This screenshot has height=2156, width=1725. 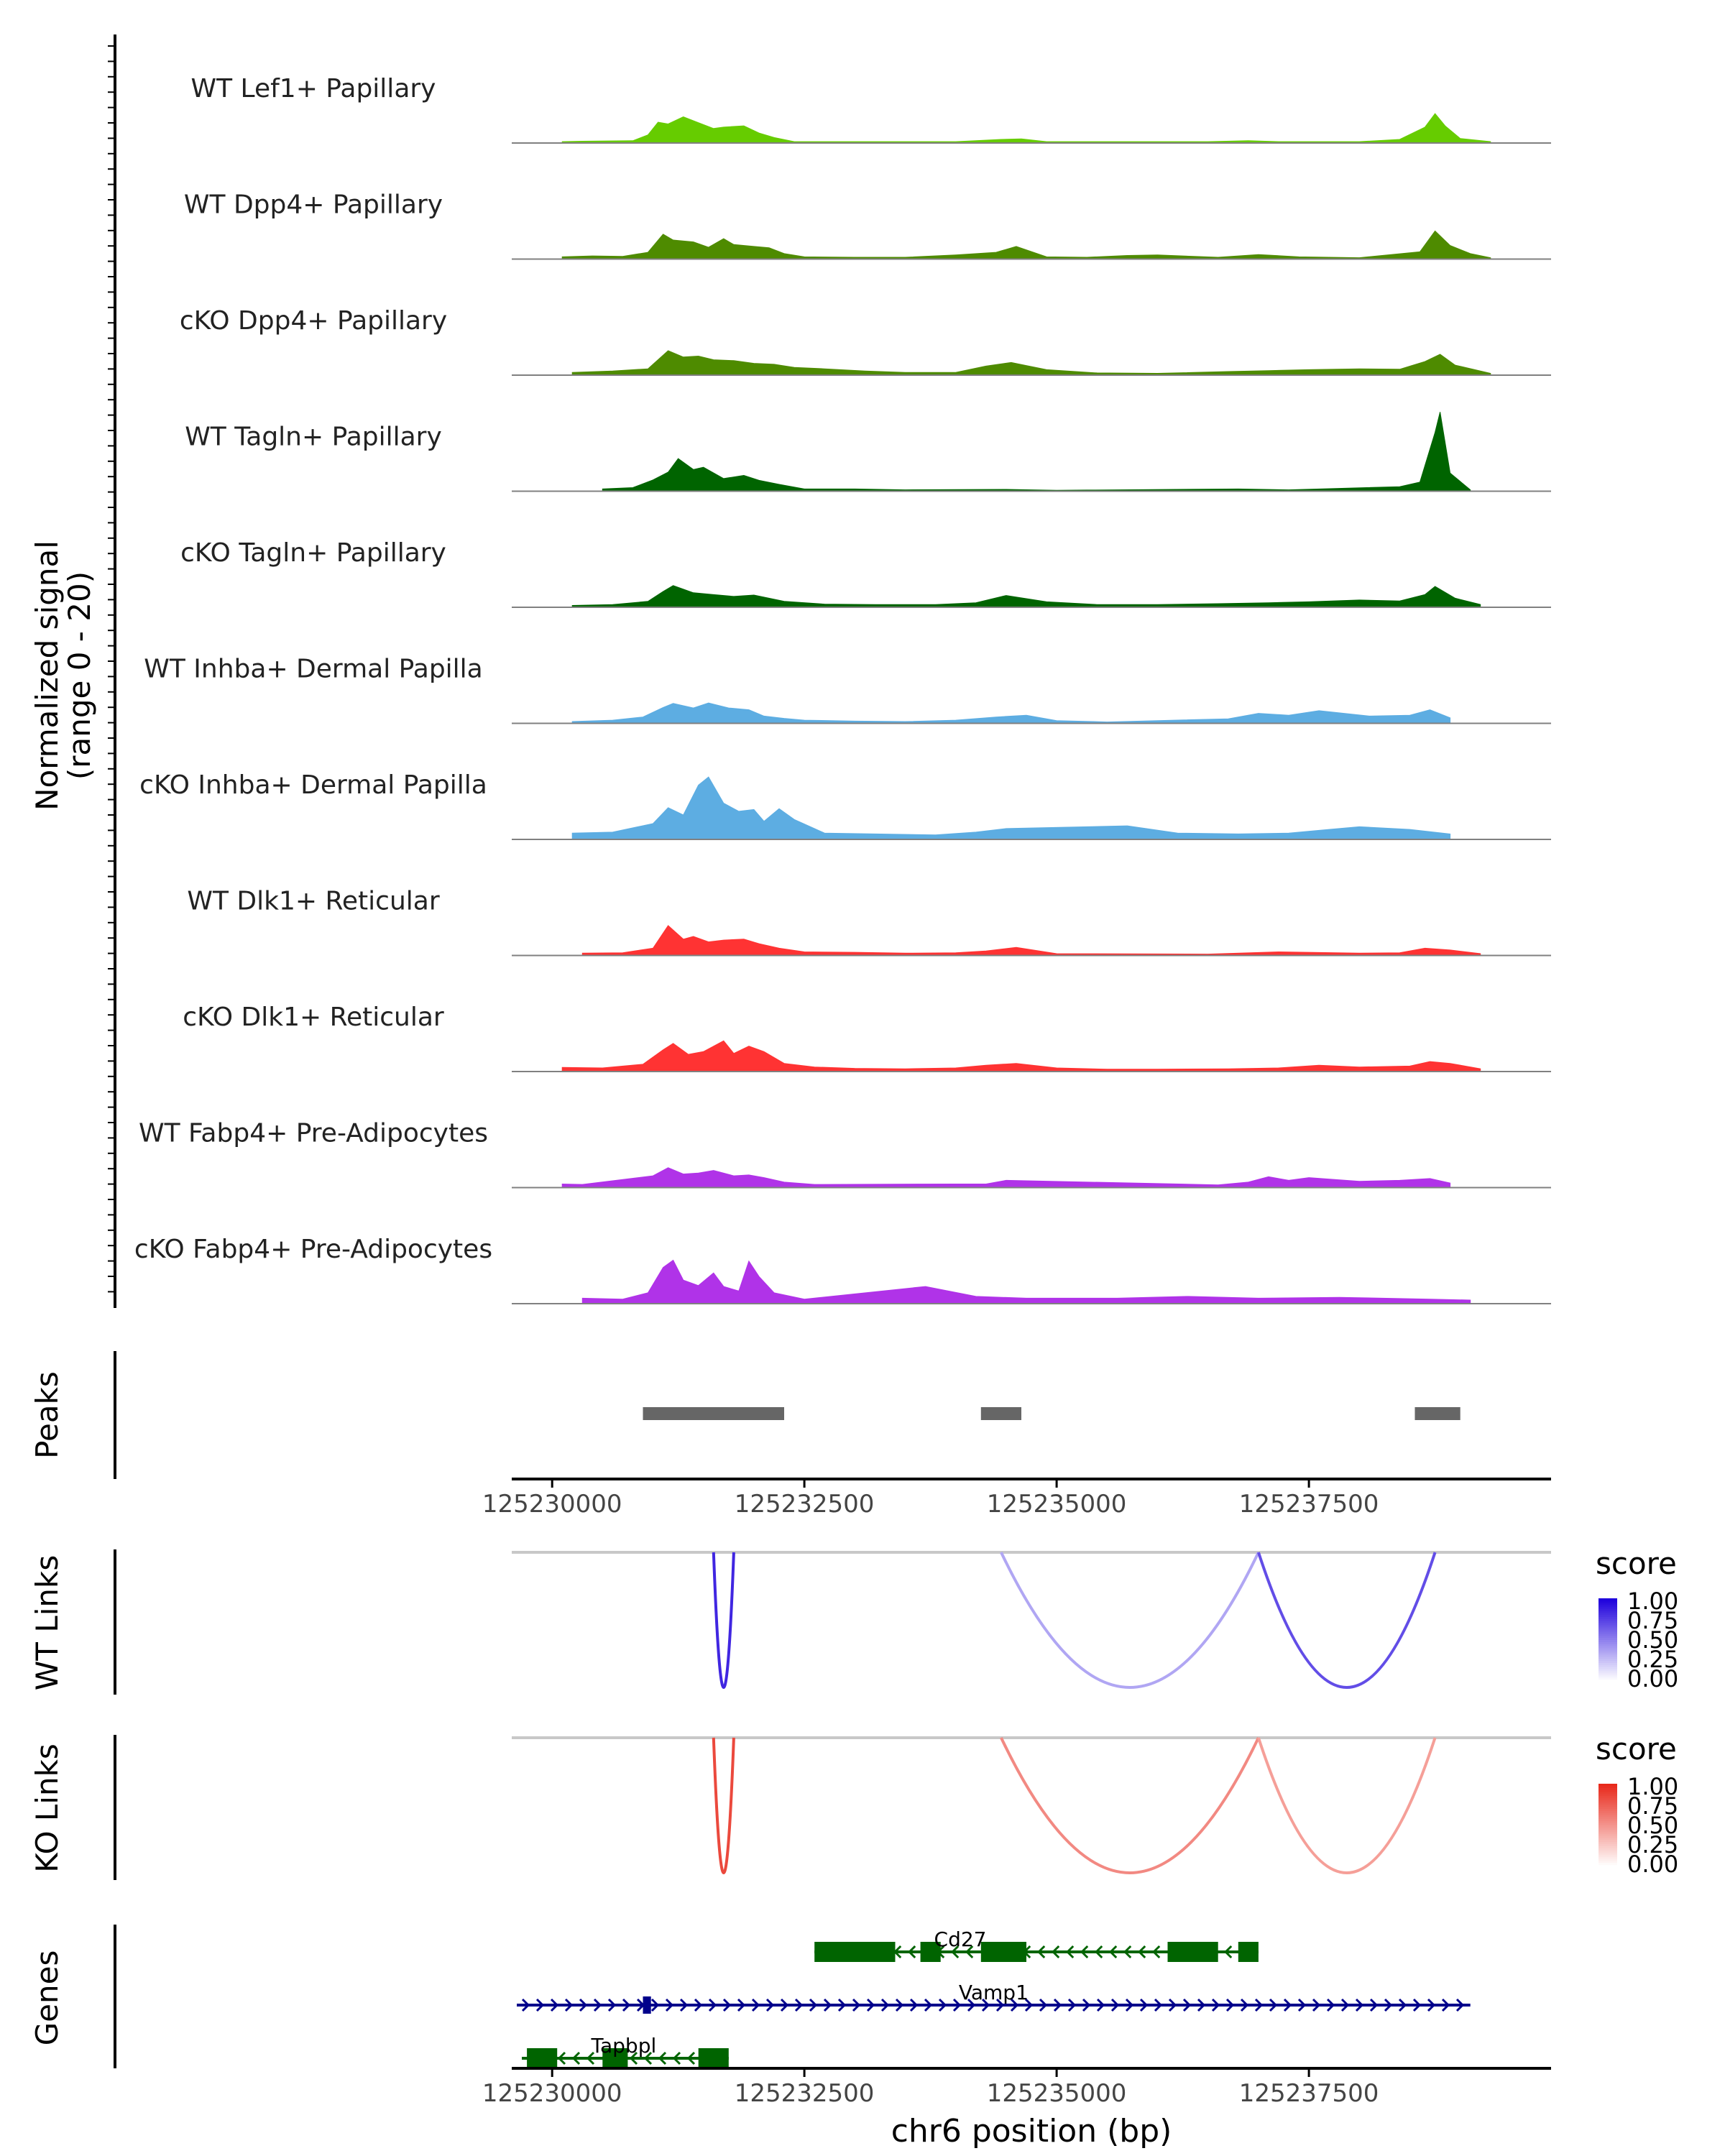 What do you see at coordinates (930, 1499) in the screenshot?
I see `peaks-x-axis-ticks: 125230000 125232500 125235000 125237500` at bounding box center [930, 1499].